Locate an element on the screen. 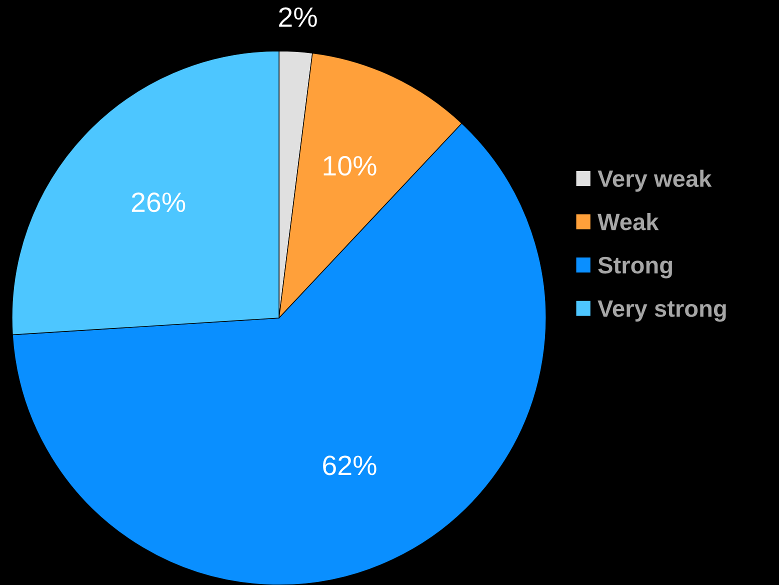 The image size is (779, 585). legend-label: Weak is located at coordinates (628, 221).